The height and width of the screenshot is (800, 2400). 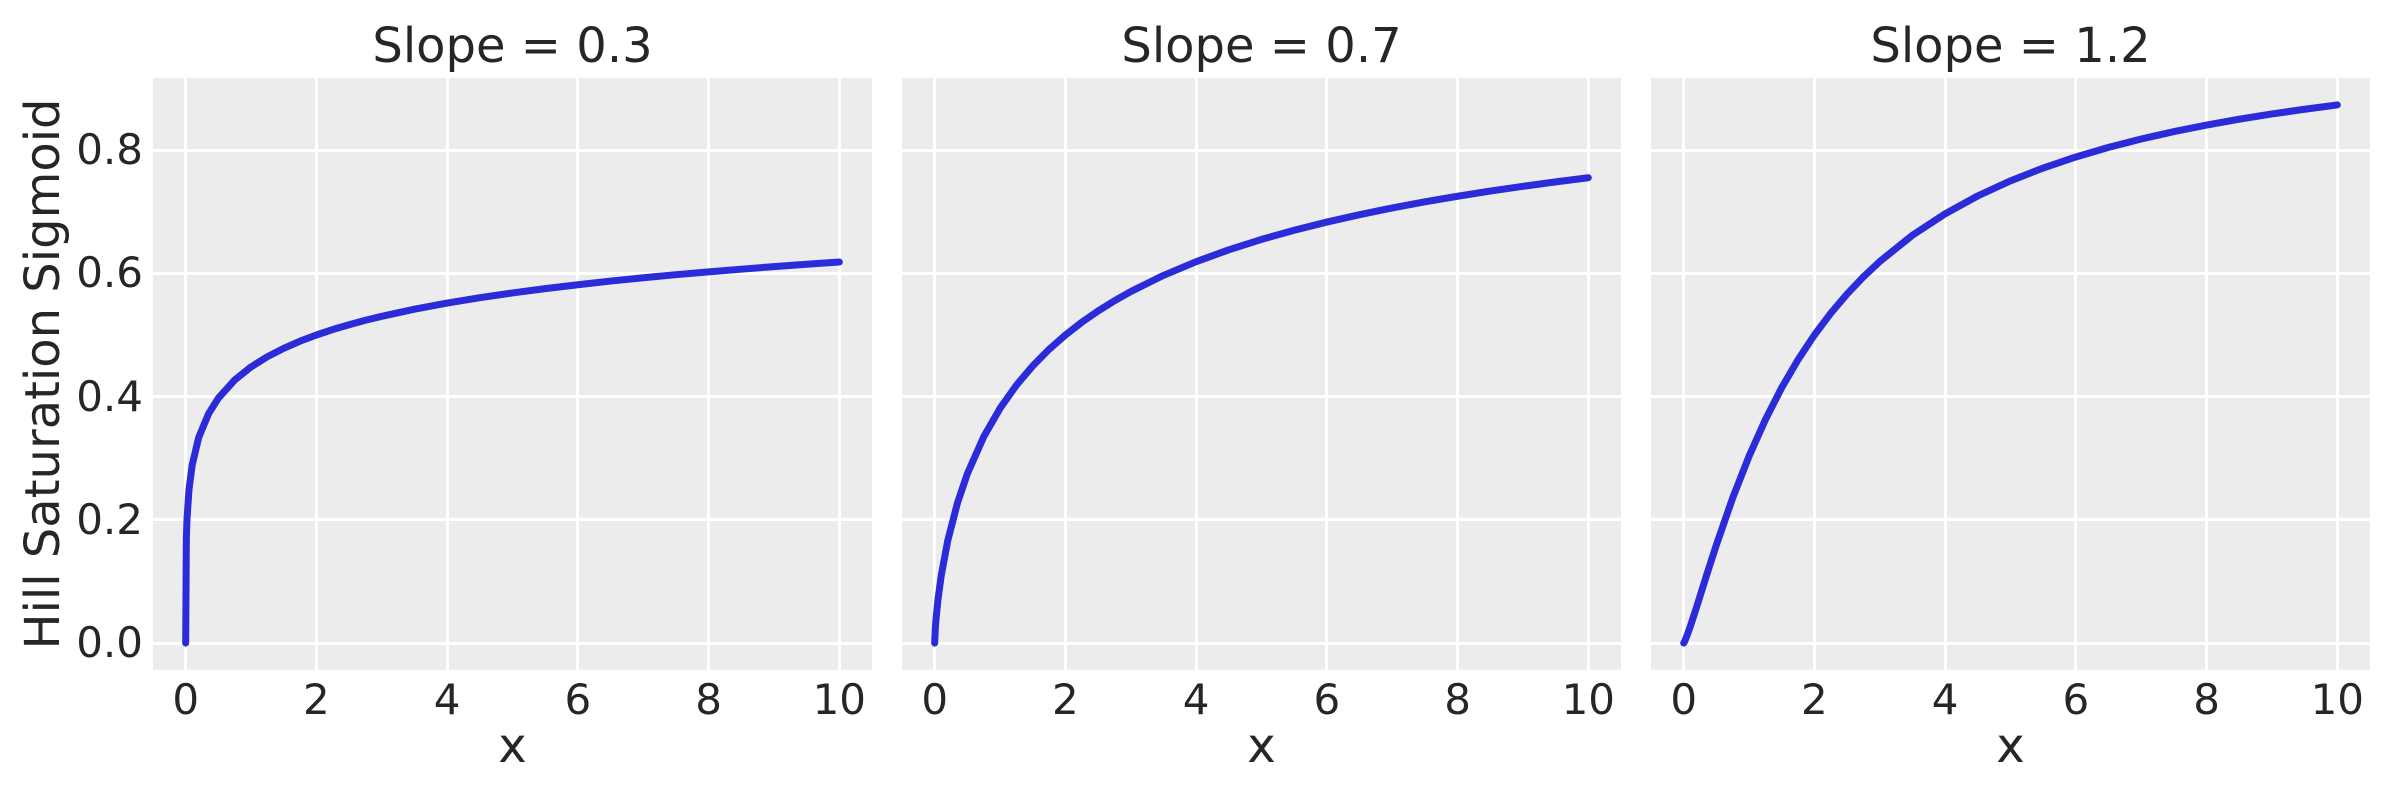 What do you see at coordinates (109, 273) in the screenshot?
I see `y-tick-label-0.6: 0.6` at bounding box center [109, 273].